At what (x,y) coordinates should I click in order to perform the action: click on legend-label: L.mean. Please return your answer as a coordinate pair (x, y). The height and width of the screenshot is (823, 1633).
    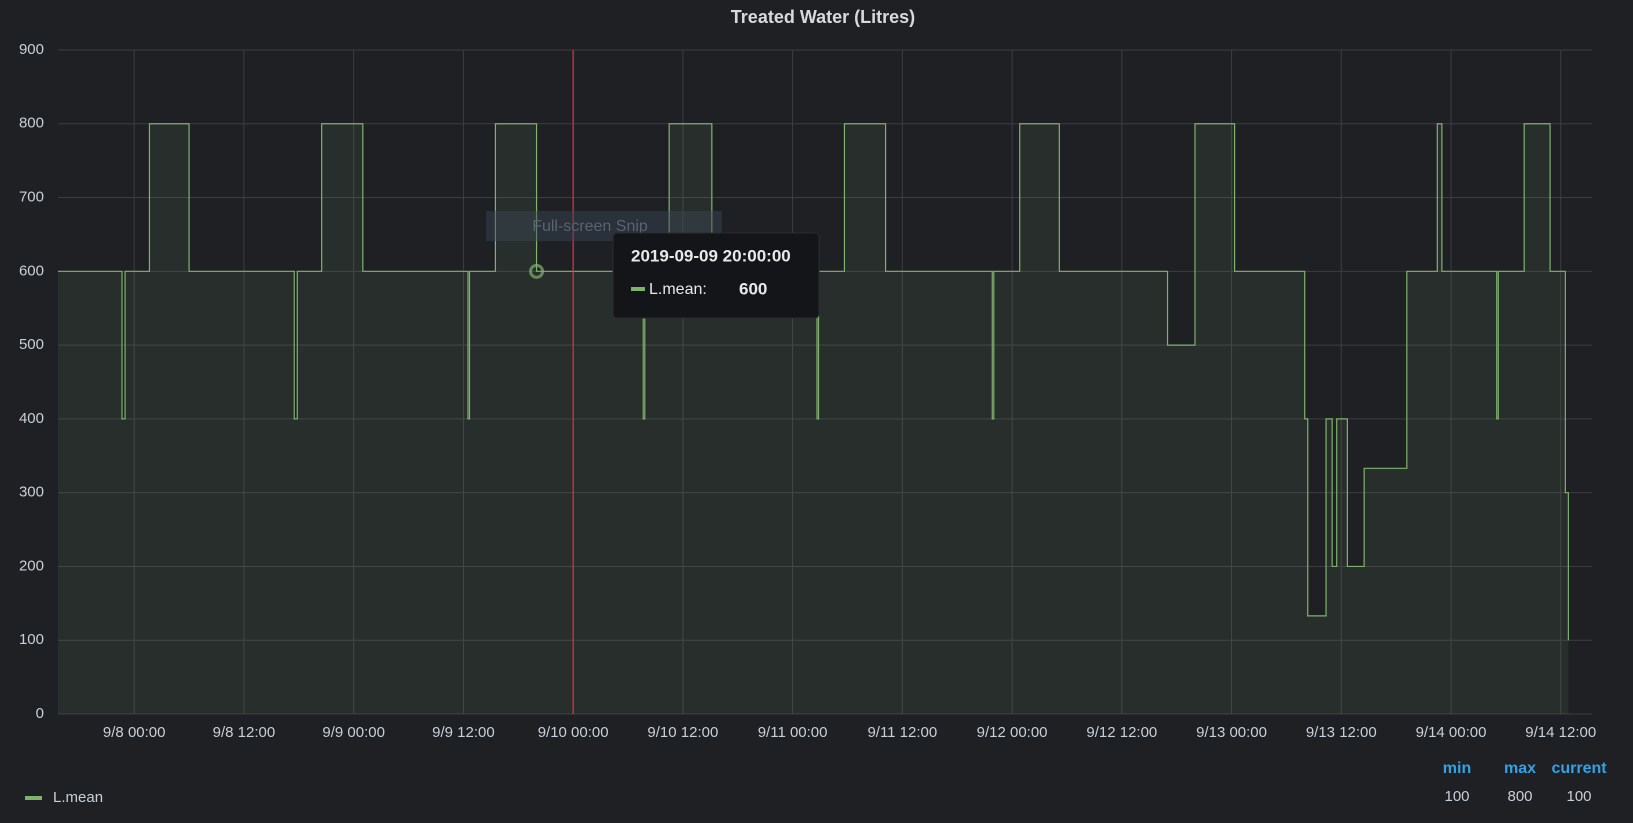
    Looking at the image, I should click on (78, 797).